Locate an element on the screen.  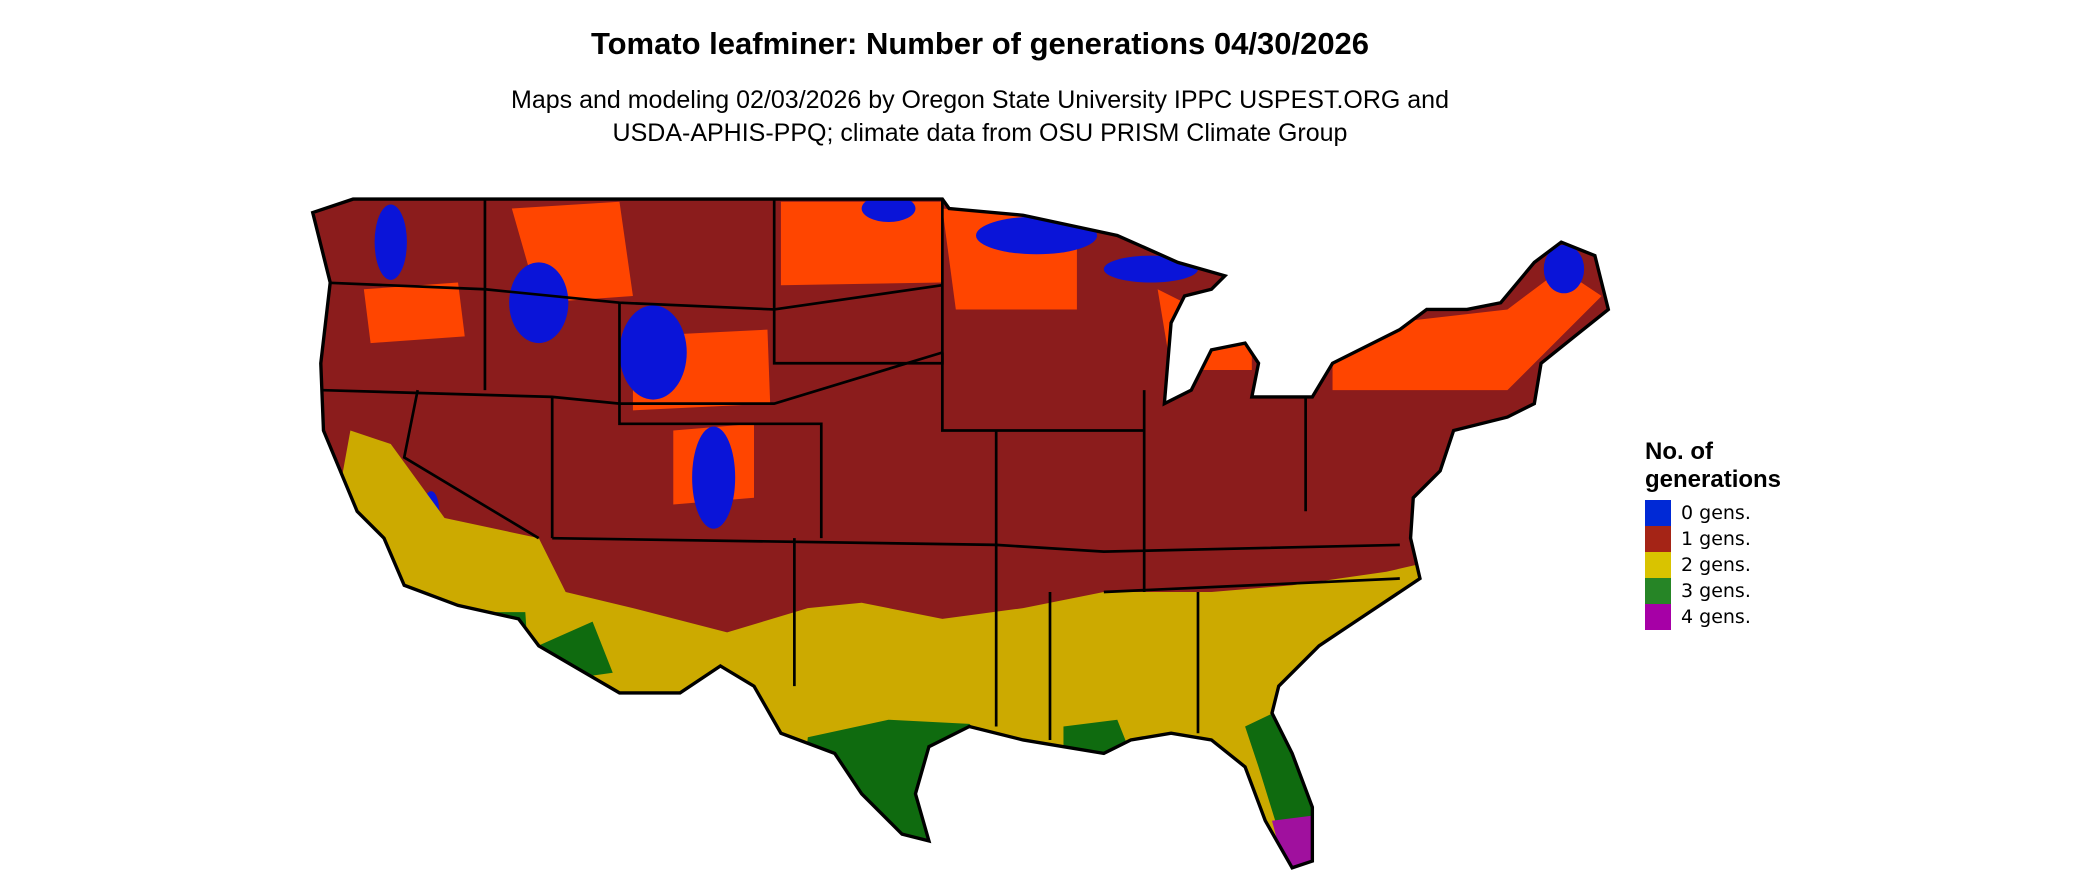
legend-item-3gen: 3 gens. is located at coordinates (1713, 591).